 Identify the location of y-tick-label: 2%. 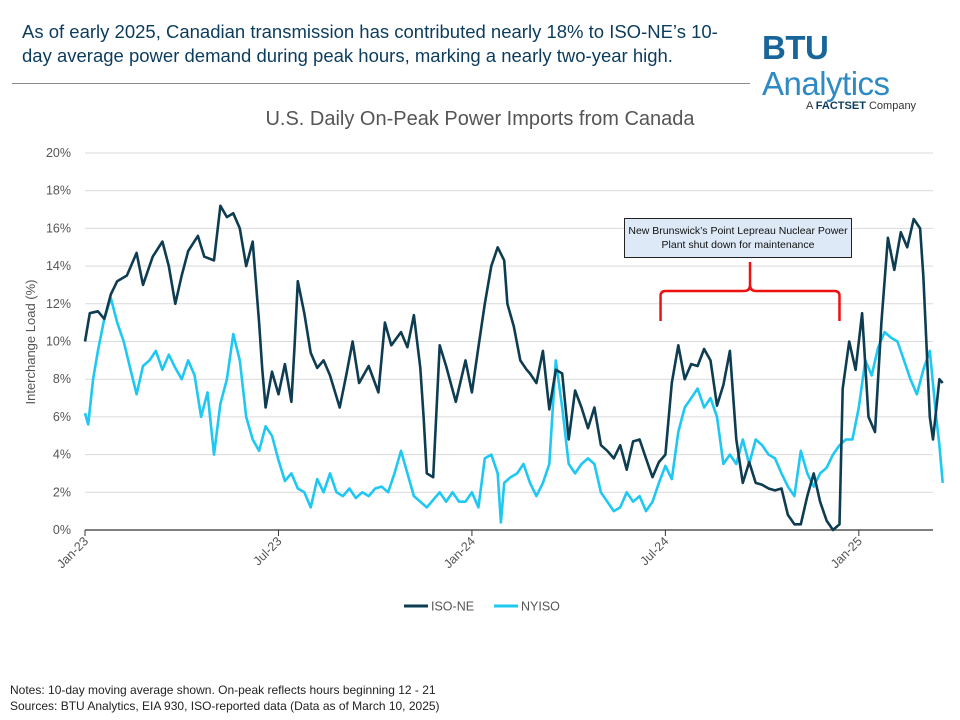
(62, 492).